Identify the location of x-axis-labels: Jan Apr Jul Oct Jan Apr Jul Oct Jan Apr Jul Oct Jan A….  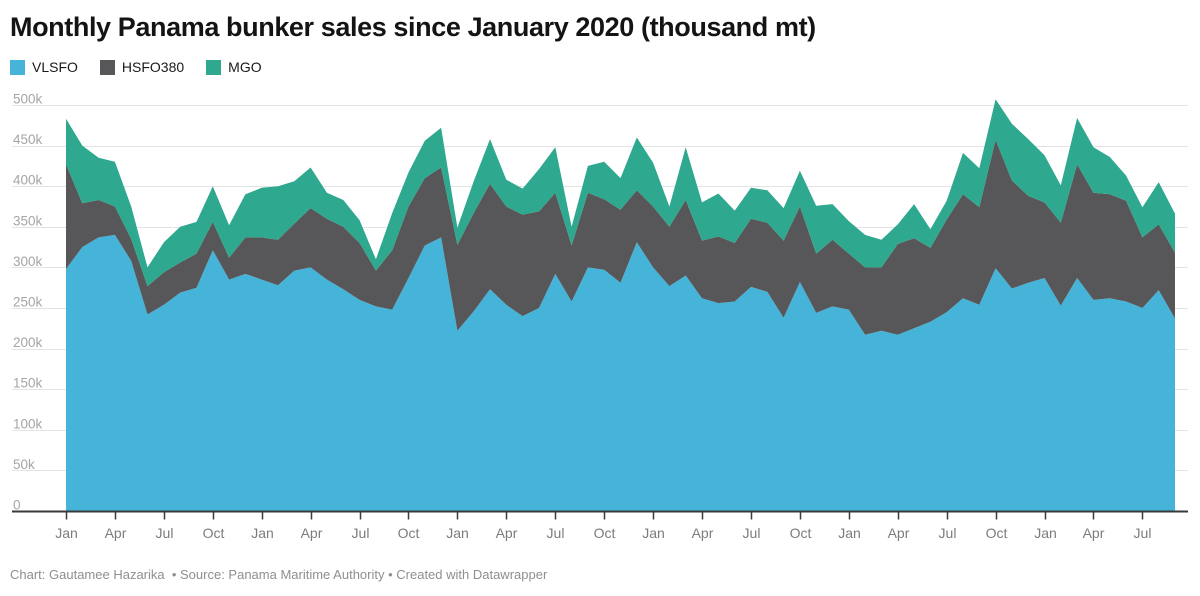
(603, 533).